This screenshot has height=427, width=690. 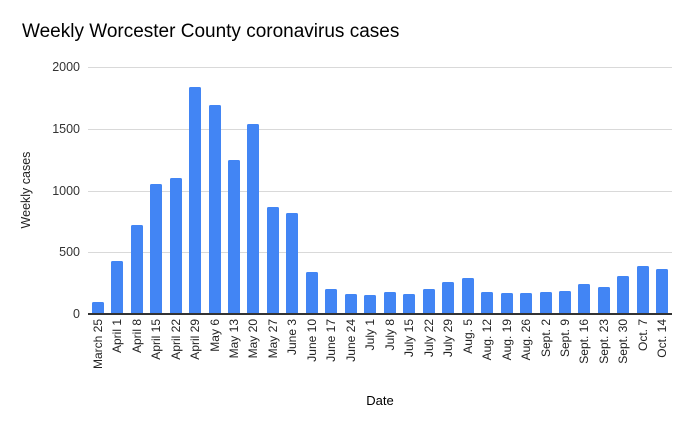 I want to click on x-tick-cell: June 24, so click(x=350, y=355).